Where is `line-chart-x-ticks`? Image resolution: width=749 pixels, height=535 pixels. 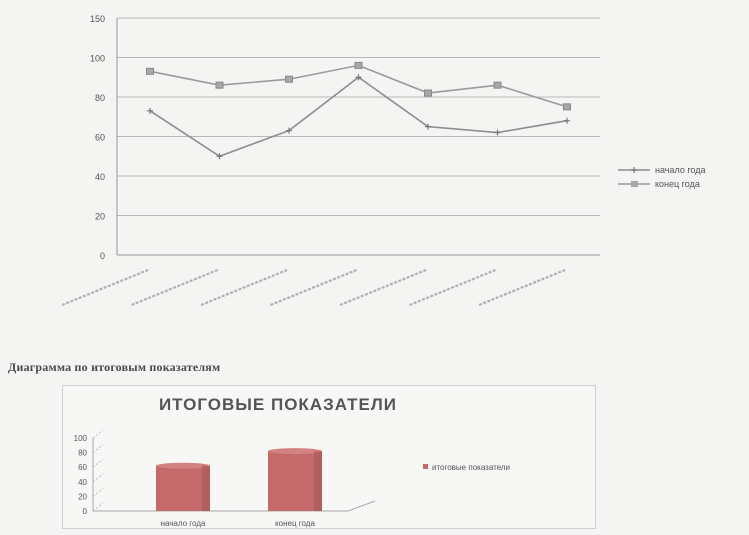 line-chart-x-ticks is located at coordinates (313, 287).